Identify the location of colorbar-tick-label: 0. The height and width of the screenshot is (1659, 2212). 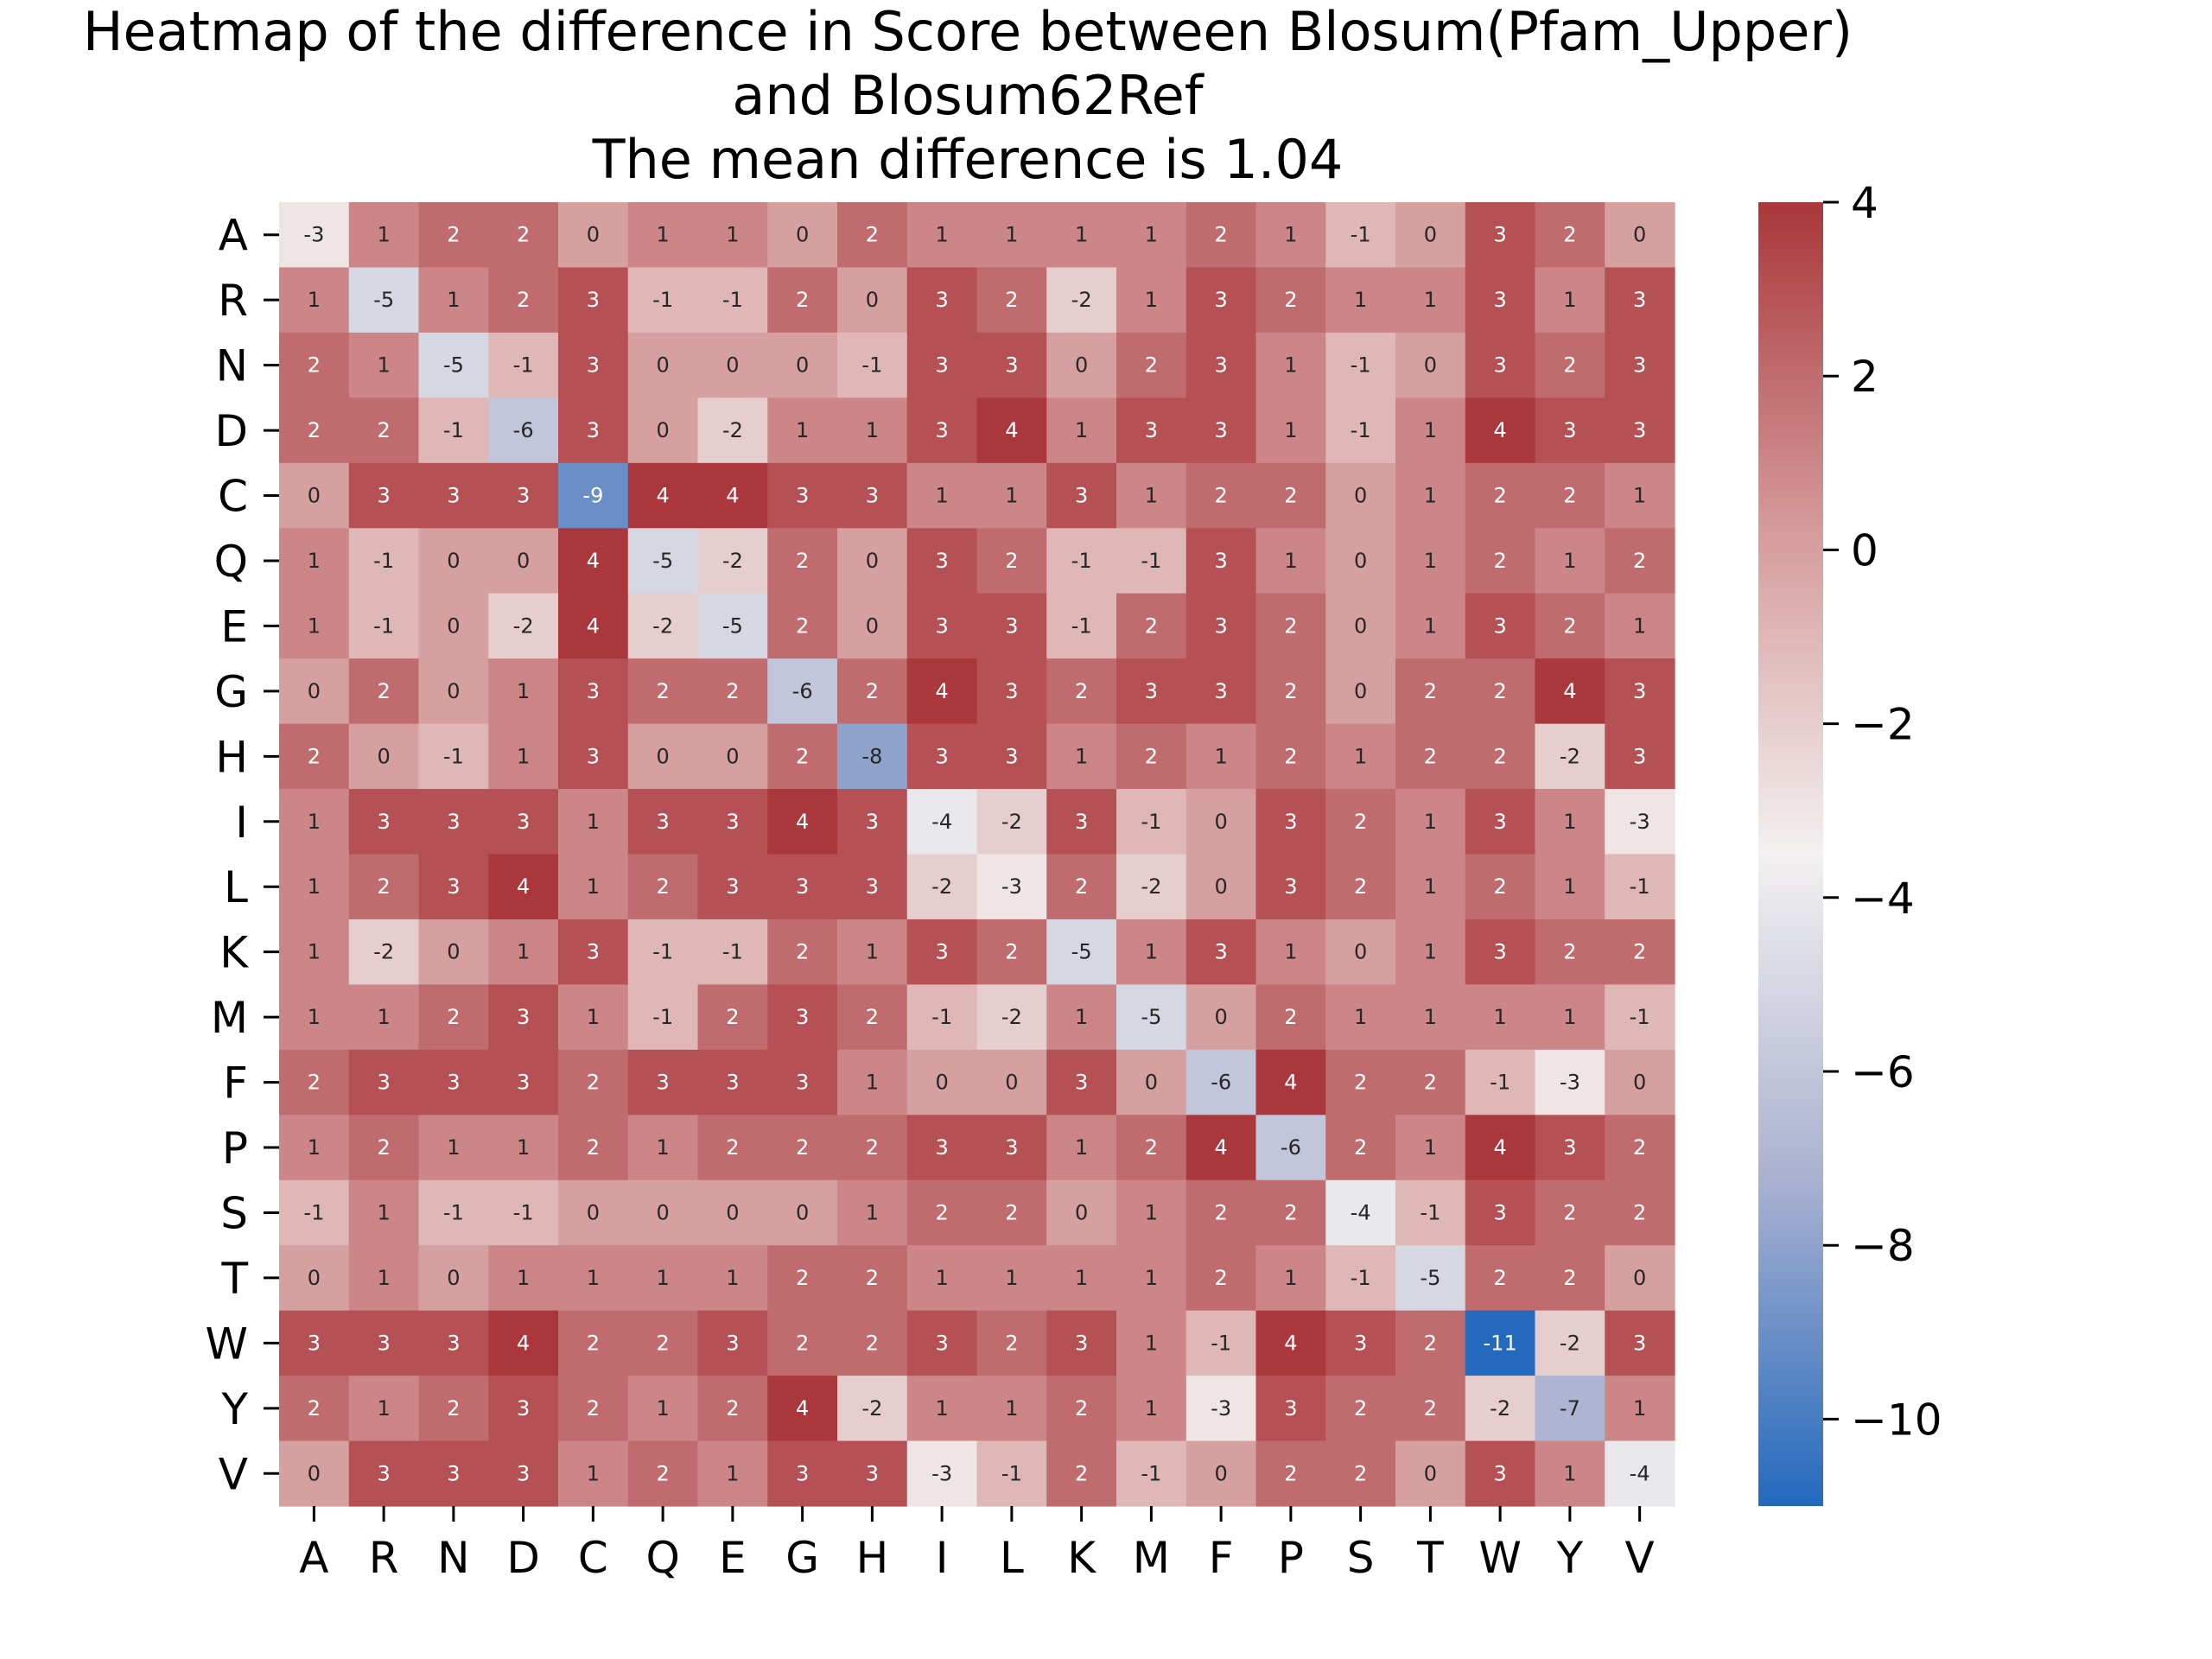
(1865, 550).